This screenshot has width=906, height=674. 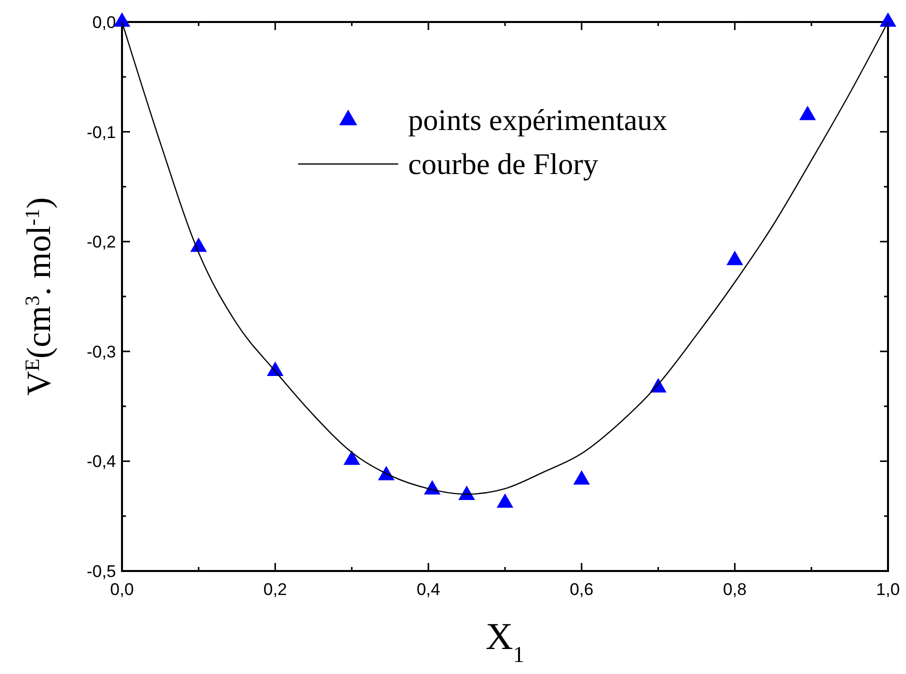 What do you see at coordinates (101, 352) in the screenshot?
I see `y-tick-label: -0,3` at bounding box center [101, 352].